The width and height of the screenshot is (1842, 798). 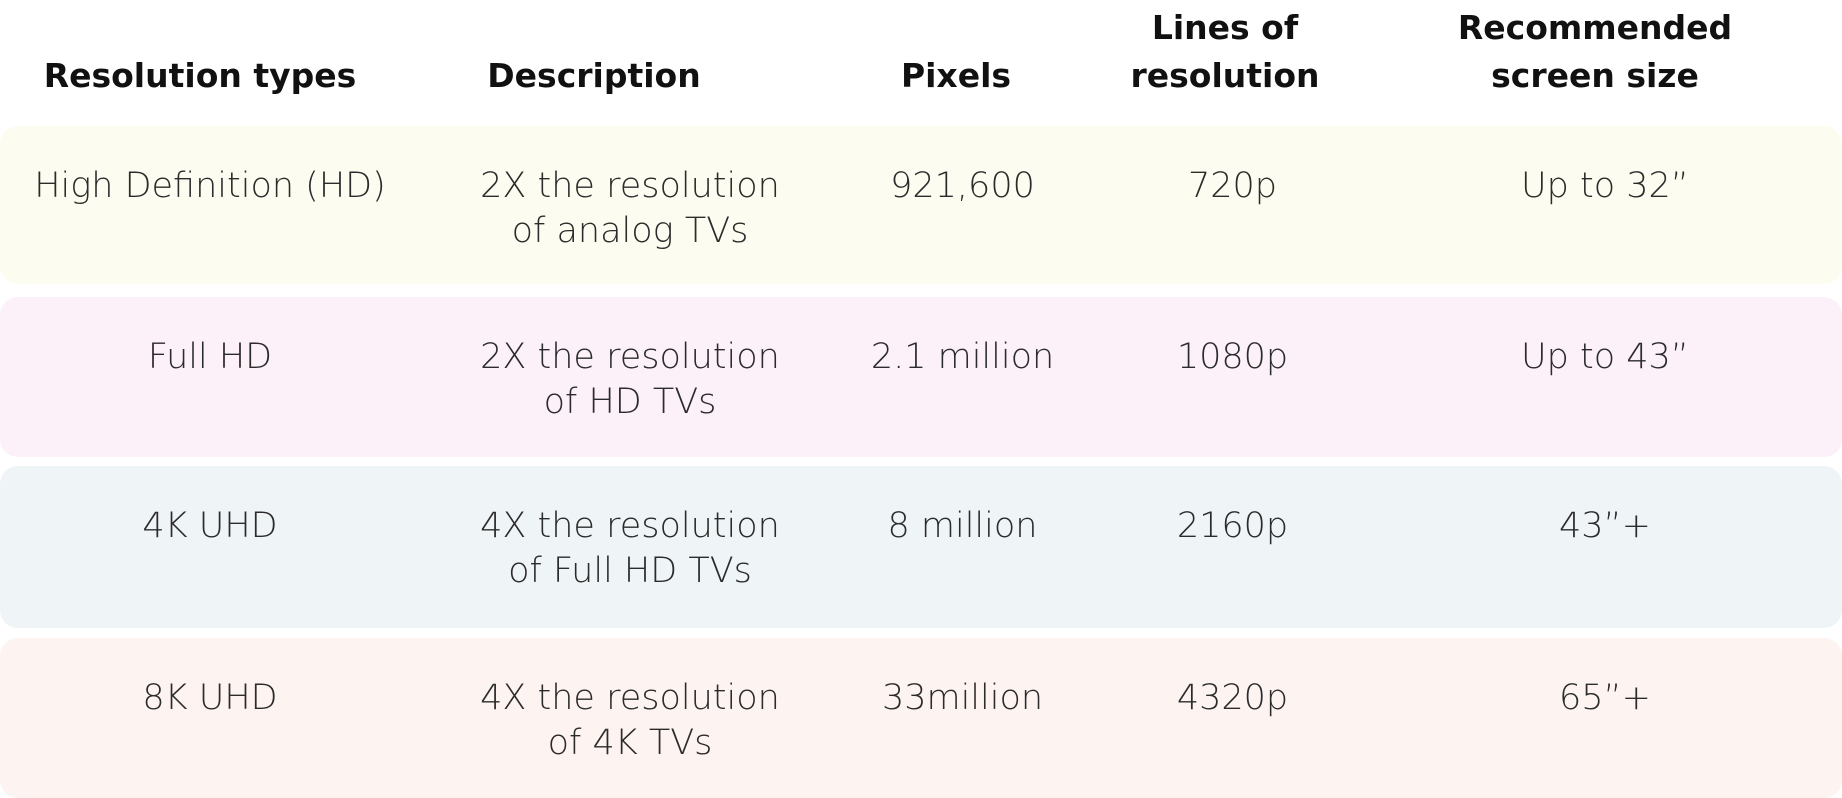 I want to click on cell-lines-of-resolution: 720p, so click(x=1232, y=205).